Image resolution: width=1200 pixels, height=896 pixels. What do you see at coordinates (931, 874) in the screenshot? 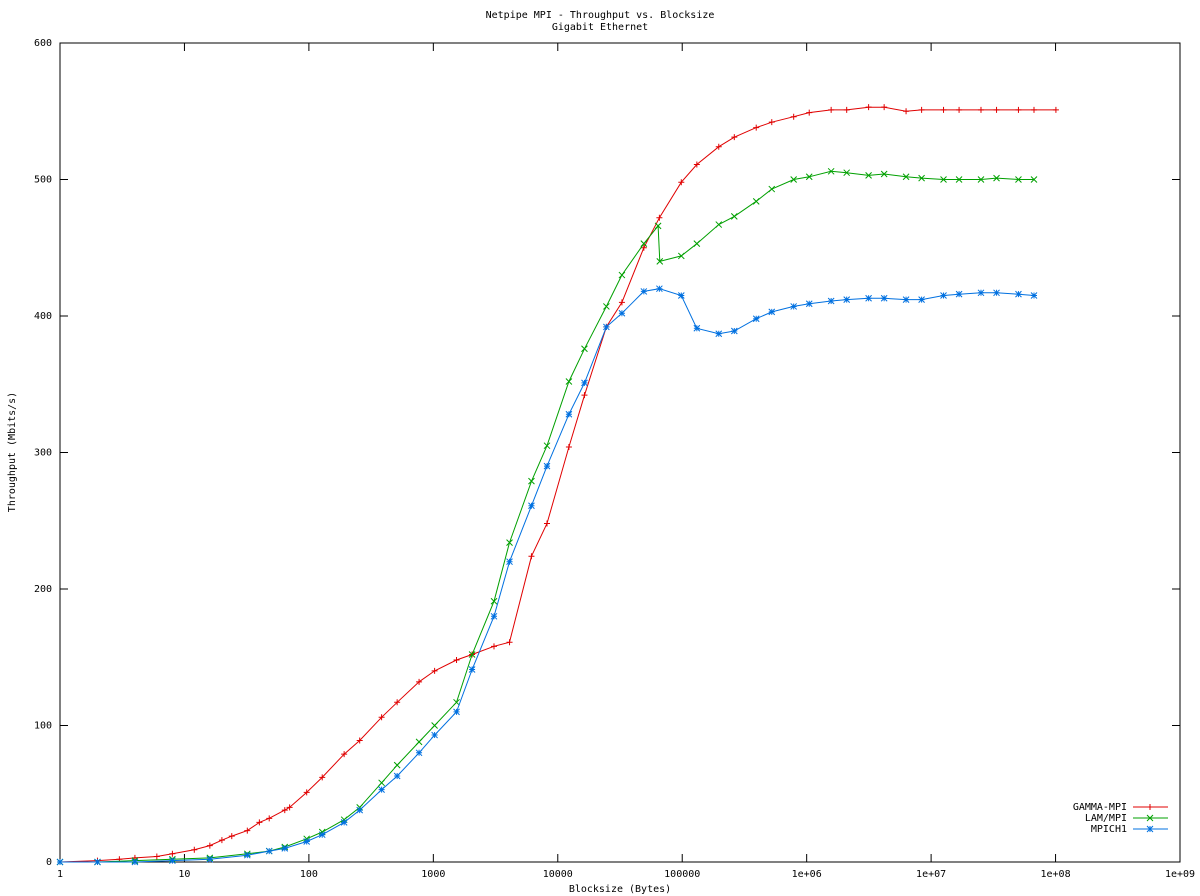
I see `x-tick-label: 1e+07` at bounding box center [931, 874].